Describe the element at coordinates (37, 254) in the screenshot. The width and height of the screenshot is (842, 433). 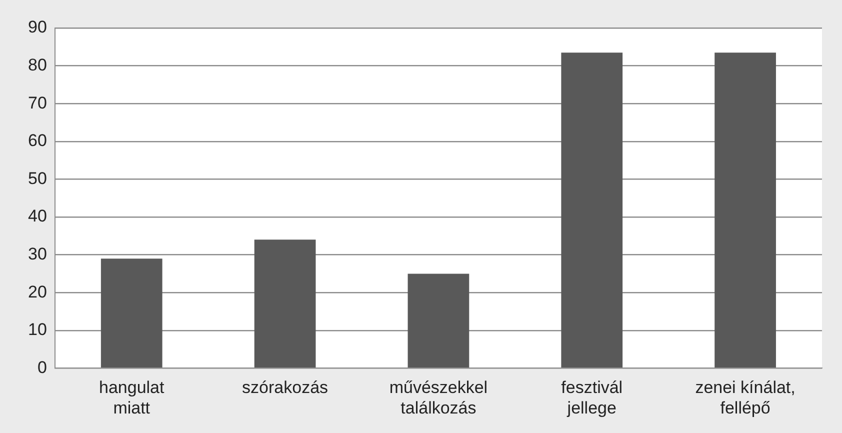
I see `y-tick-label: 30` at that location.